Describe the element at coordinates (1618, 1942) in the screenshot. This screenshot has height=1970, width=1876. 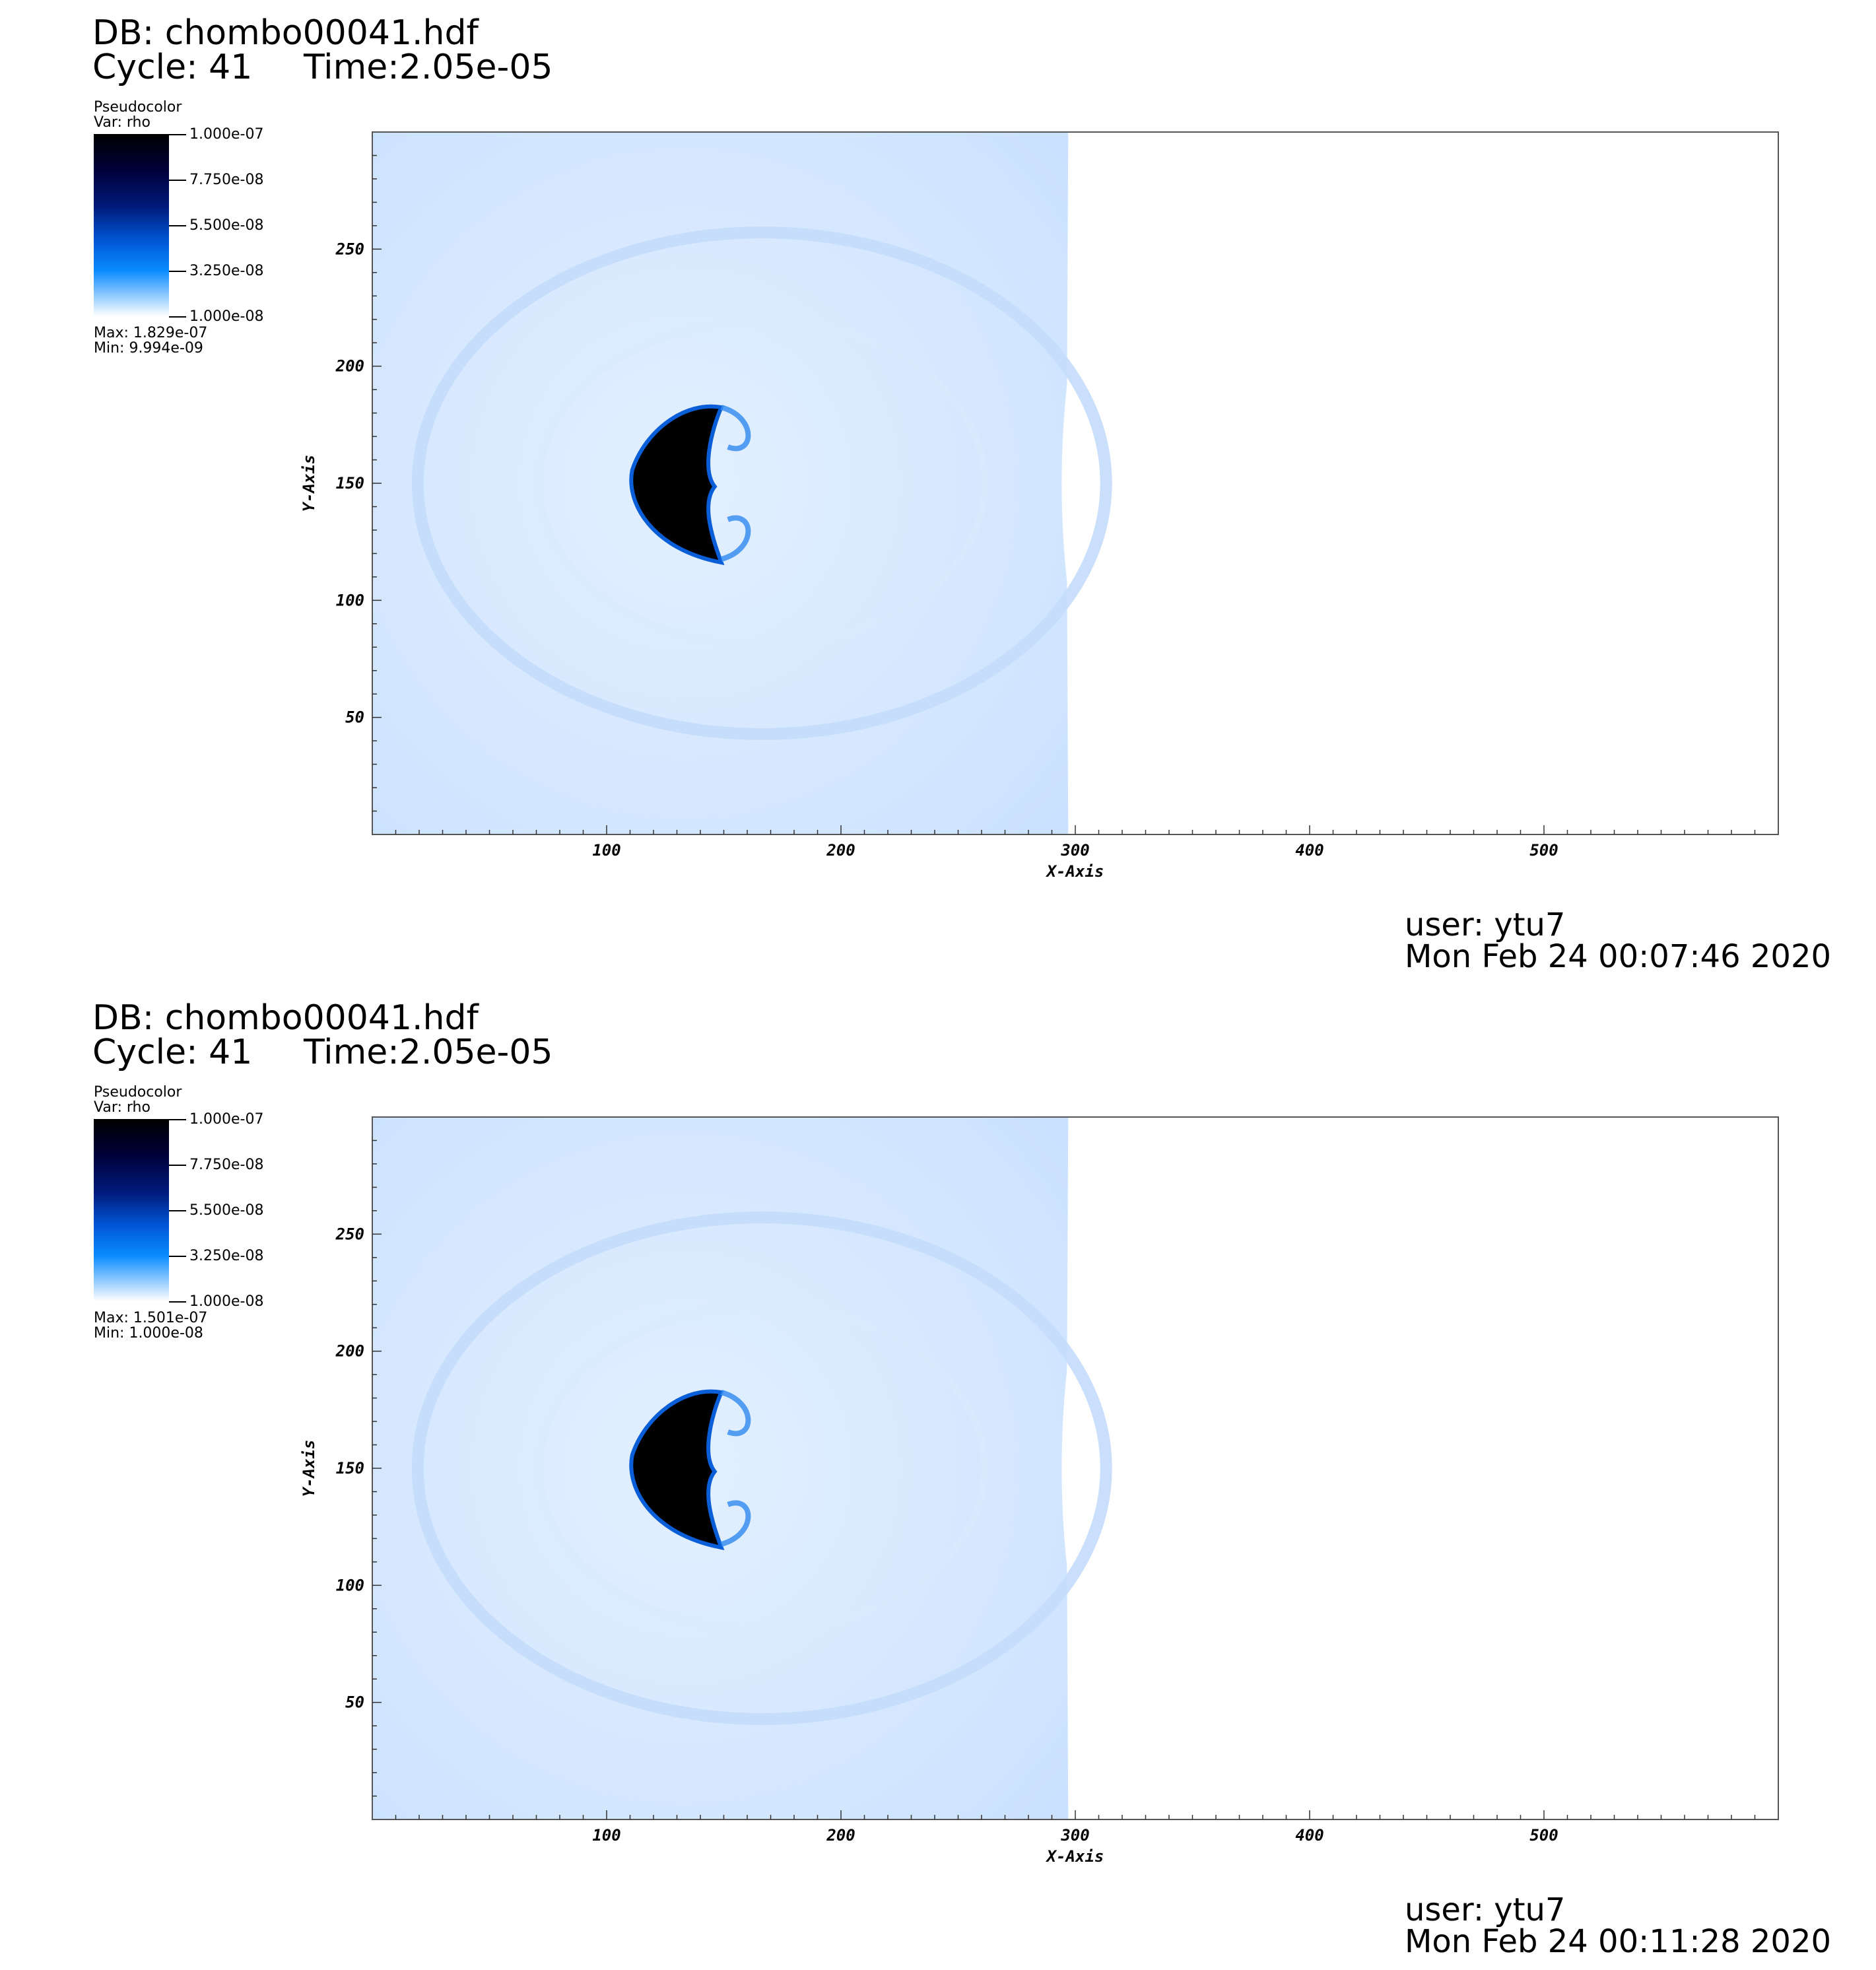
I see `date-label: Mon Feb 24 00:11:28 2020` at that location.